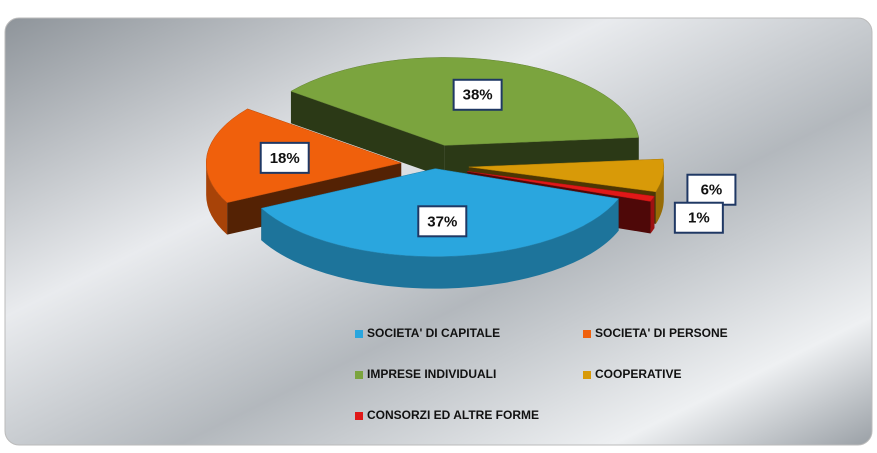  What do you see at coordinates (661, 333) in the screenshot?
I see `legend-label: SOCIETA' DI PERSONE` at bounding box center [661, 333].